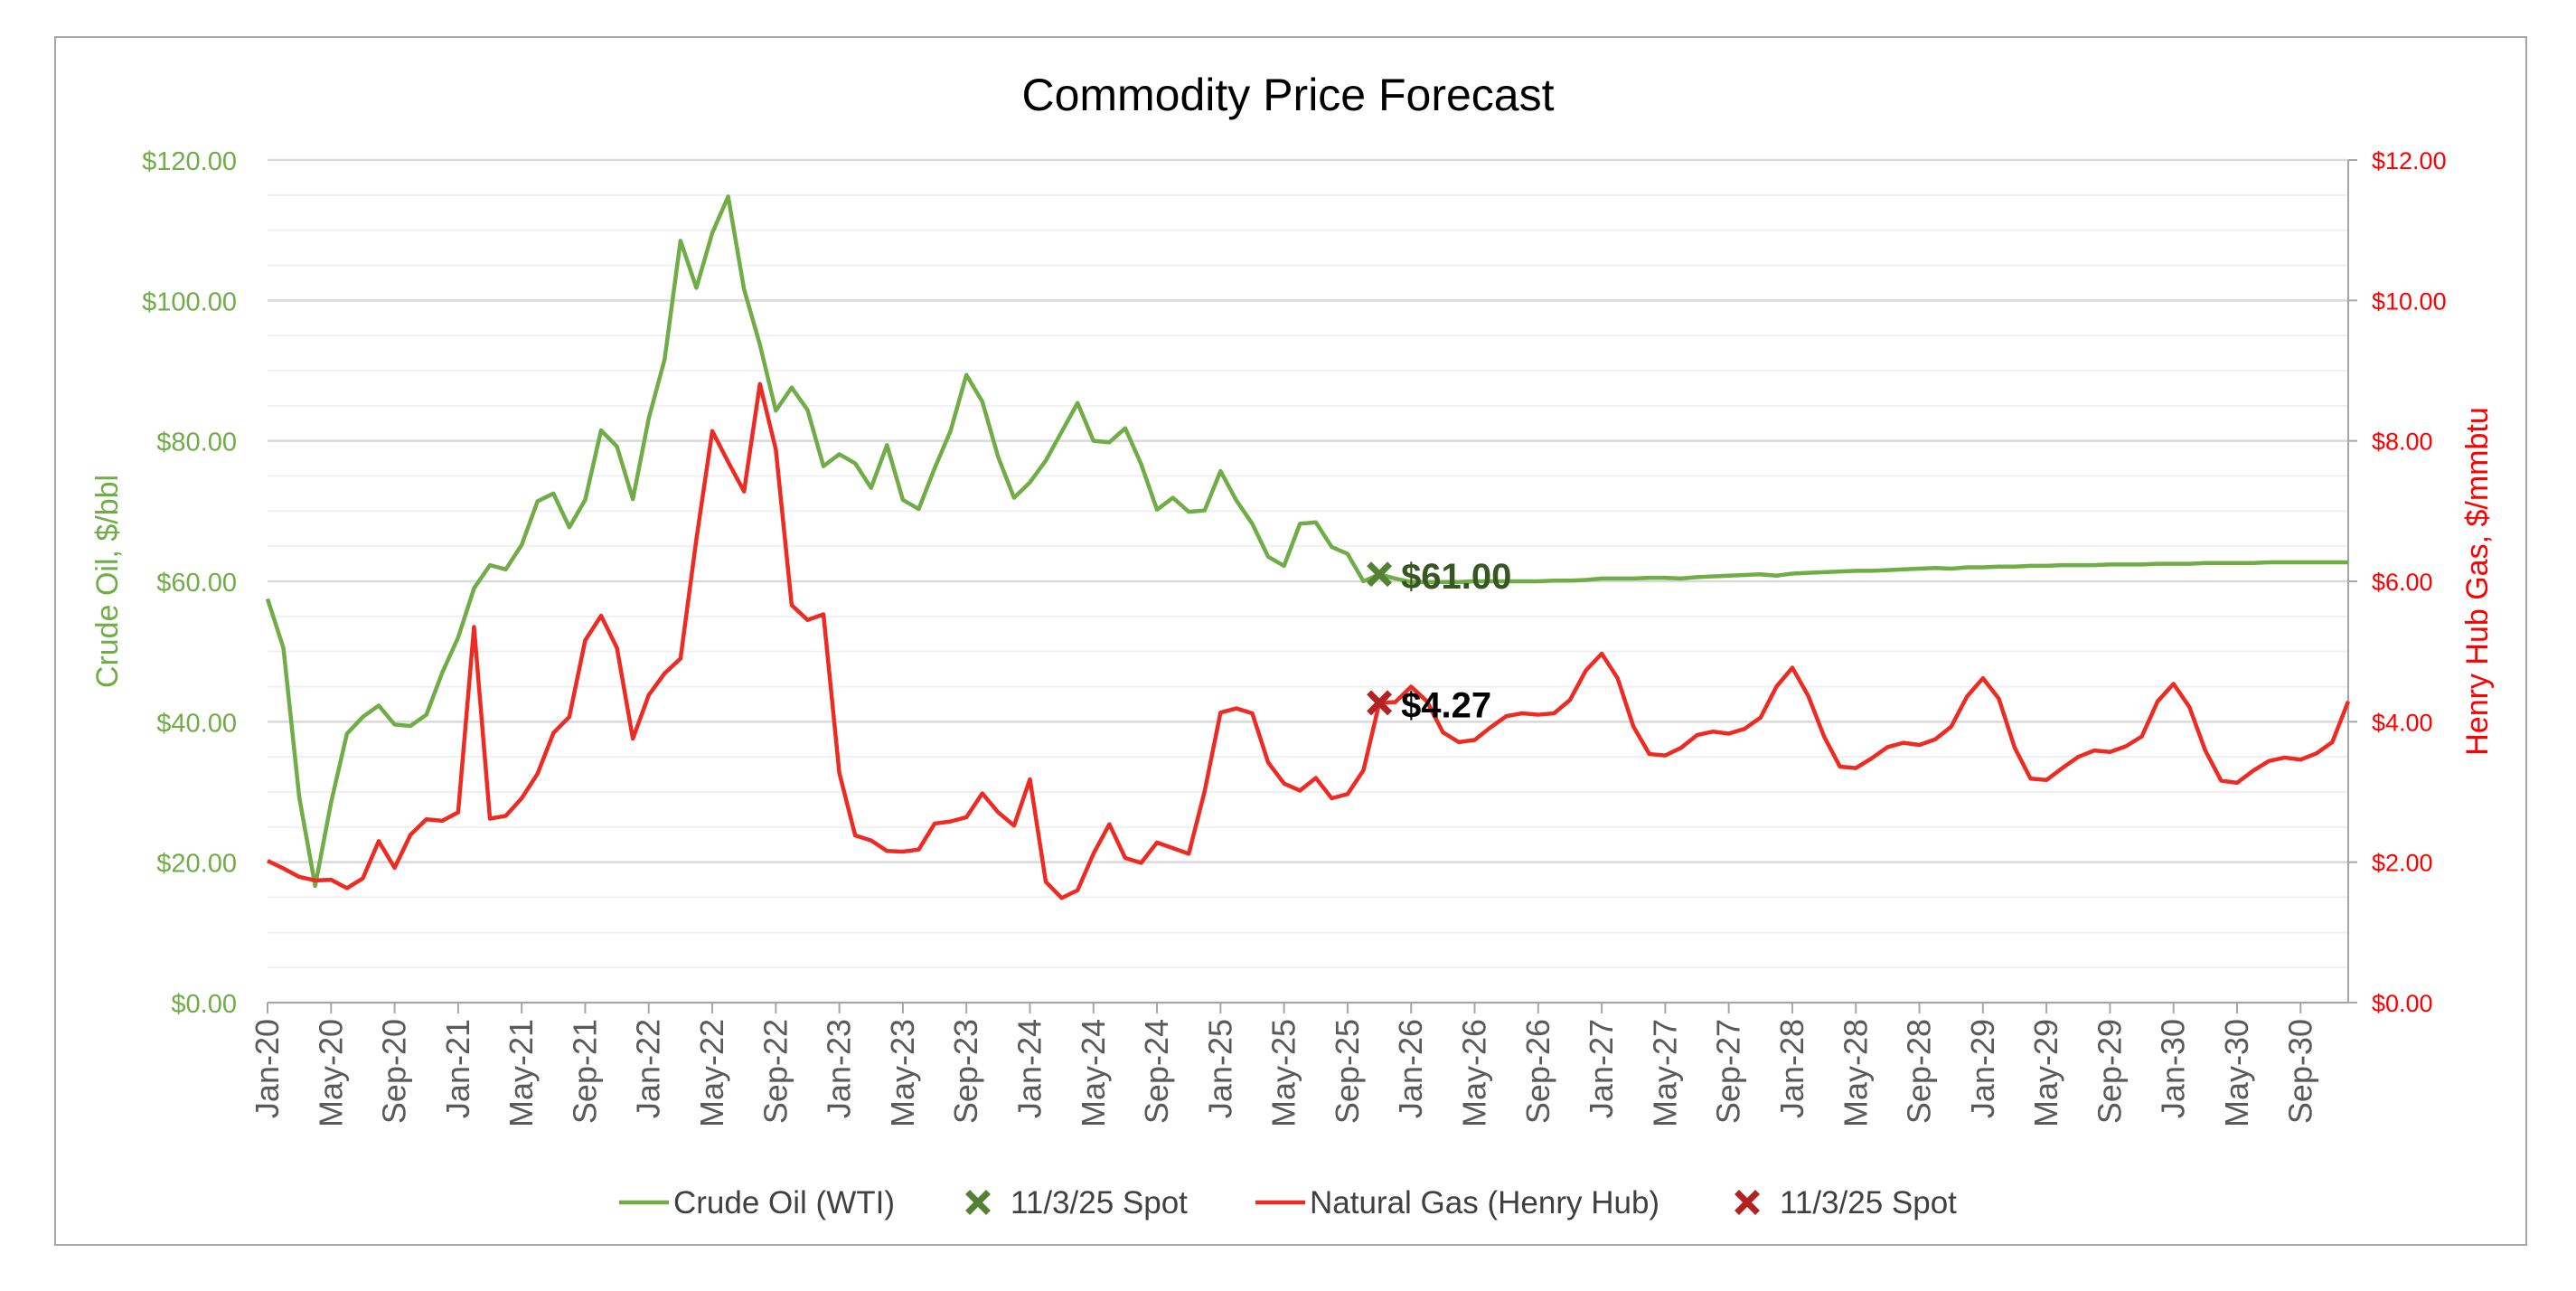 The height and width of the screenshot is (1291, 2576). I want to click on x-tick-label: Jan-28, so click(1792, 1068).